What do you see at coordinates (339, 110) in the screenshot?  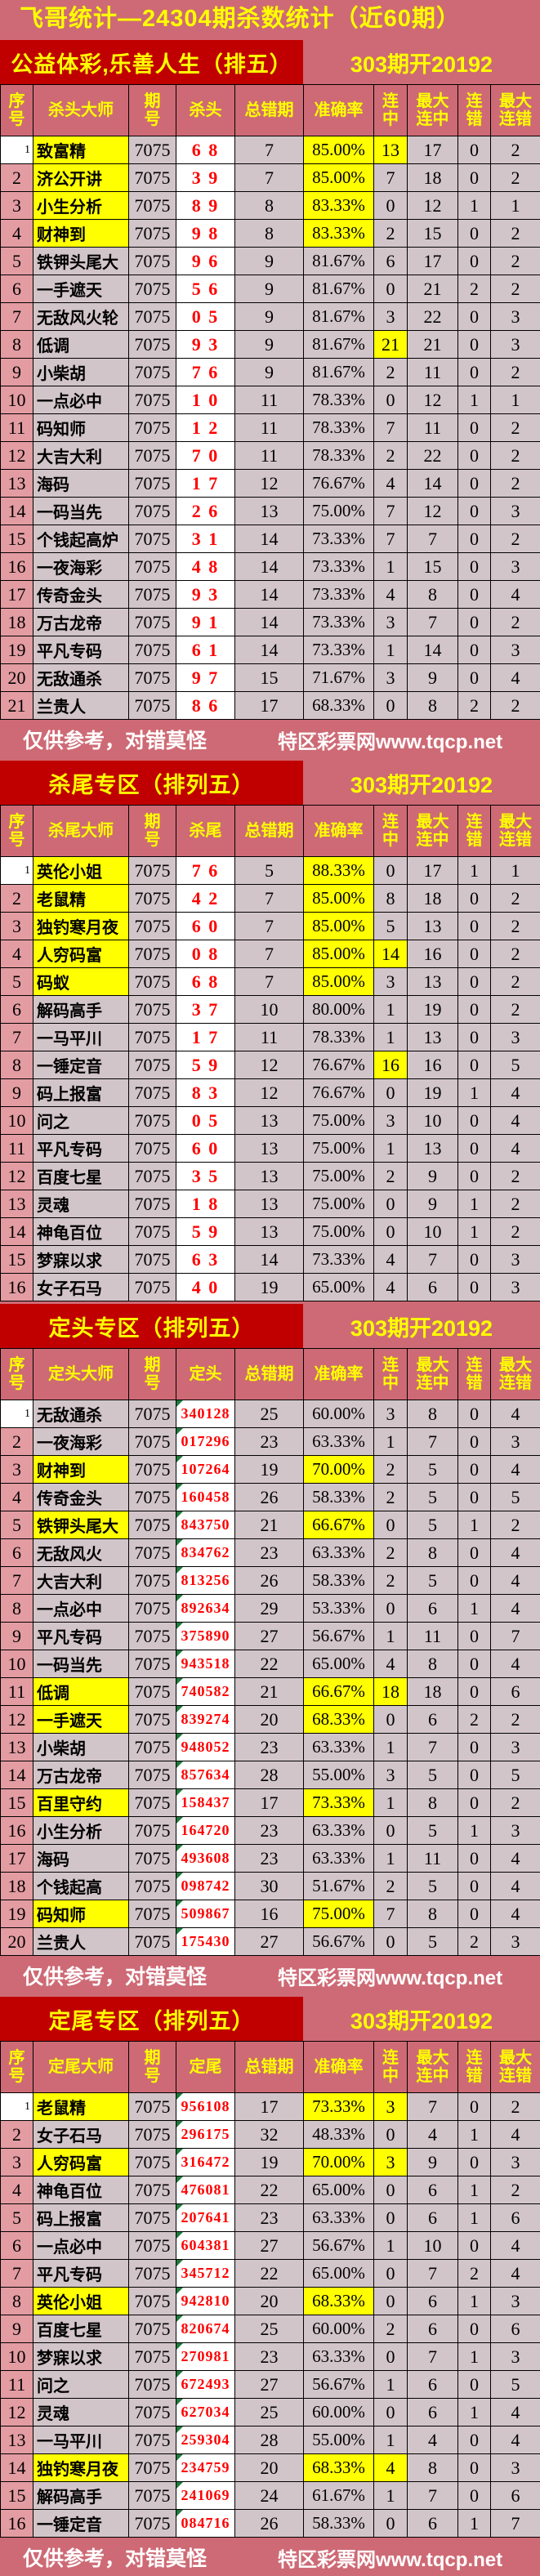 I see `column-header: 准确率` at bounding box center [339, 110].